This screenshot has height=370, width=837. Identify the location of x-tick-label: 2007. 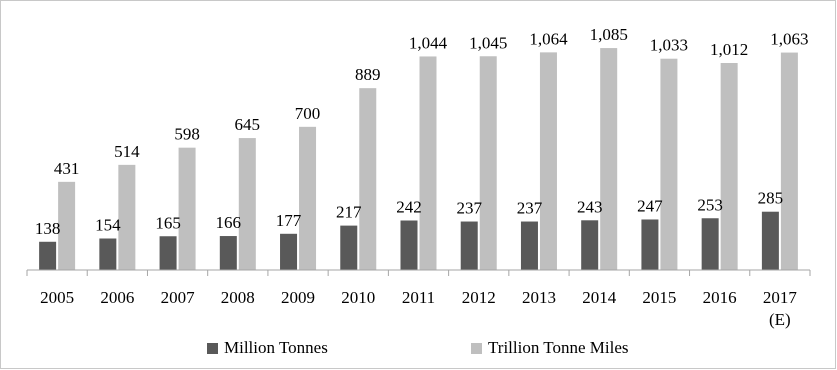
(178, 297).